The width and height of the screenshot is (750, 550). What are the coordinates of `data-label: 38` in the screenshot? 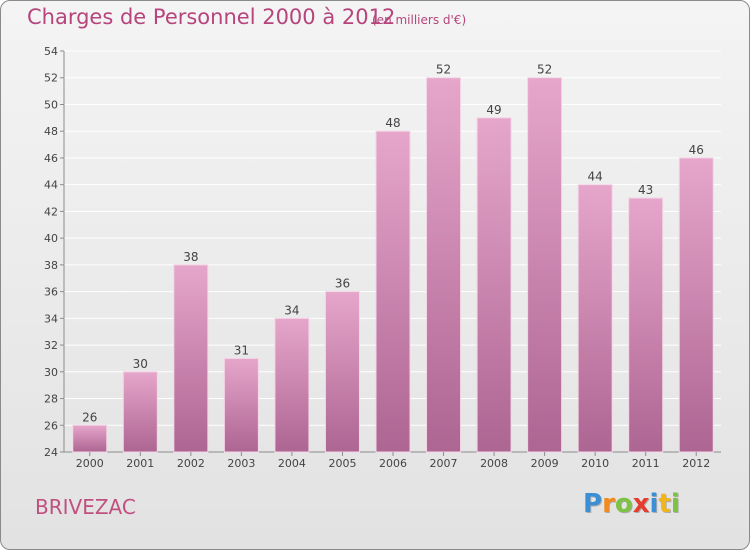 It's located at (190, 257).